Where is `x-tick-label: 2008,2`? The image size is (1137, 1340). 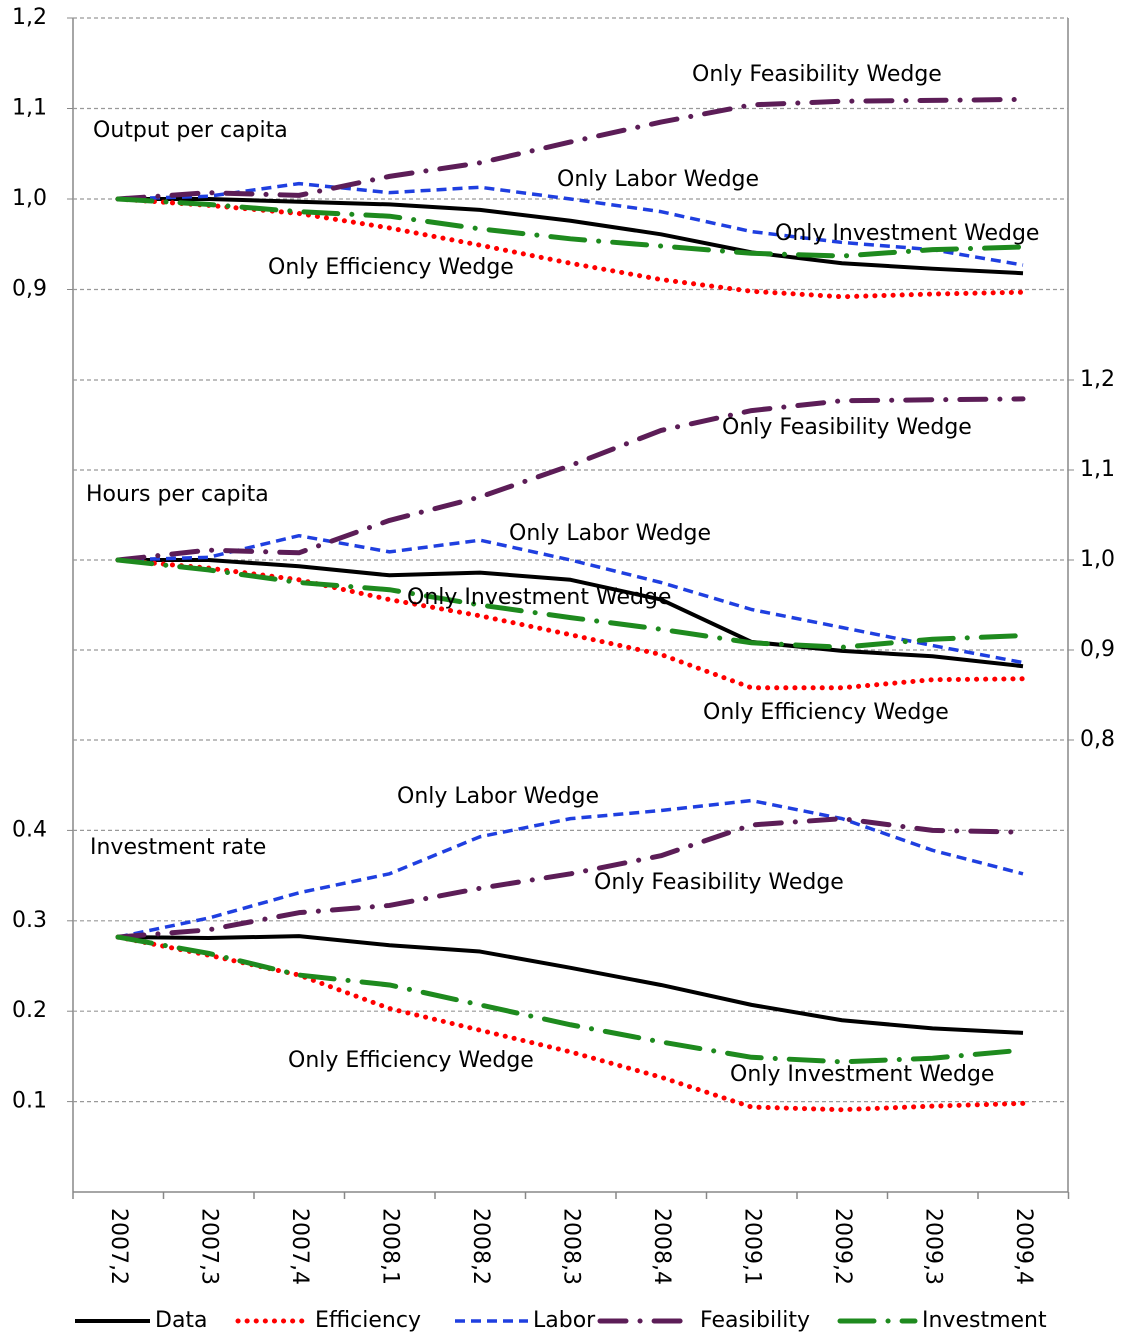 x-tick-label: 2008,2 is located at coordinates (480, 1246).